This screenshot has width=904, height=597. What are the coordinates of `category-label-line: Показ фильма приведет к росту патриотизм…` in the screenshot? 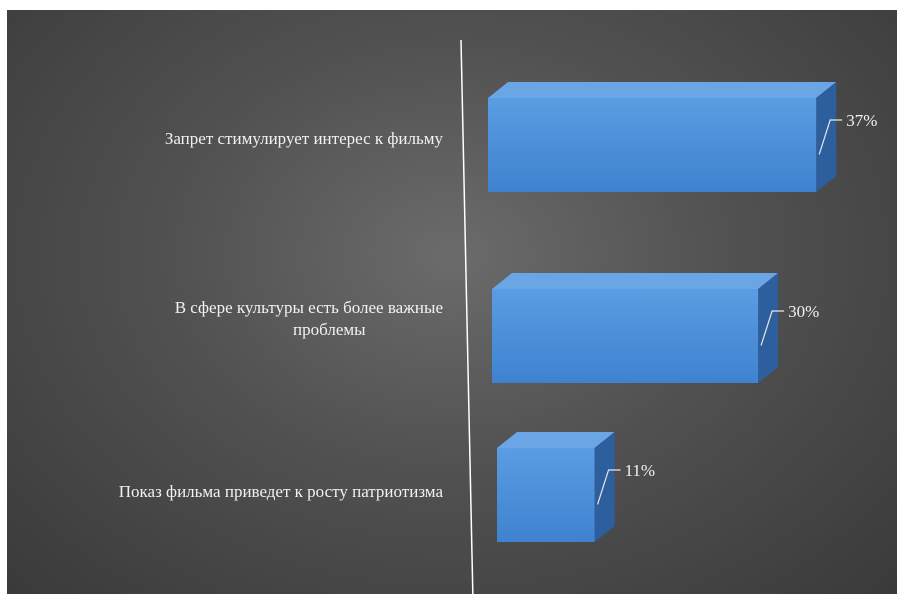 It's located at (281, 491).